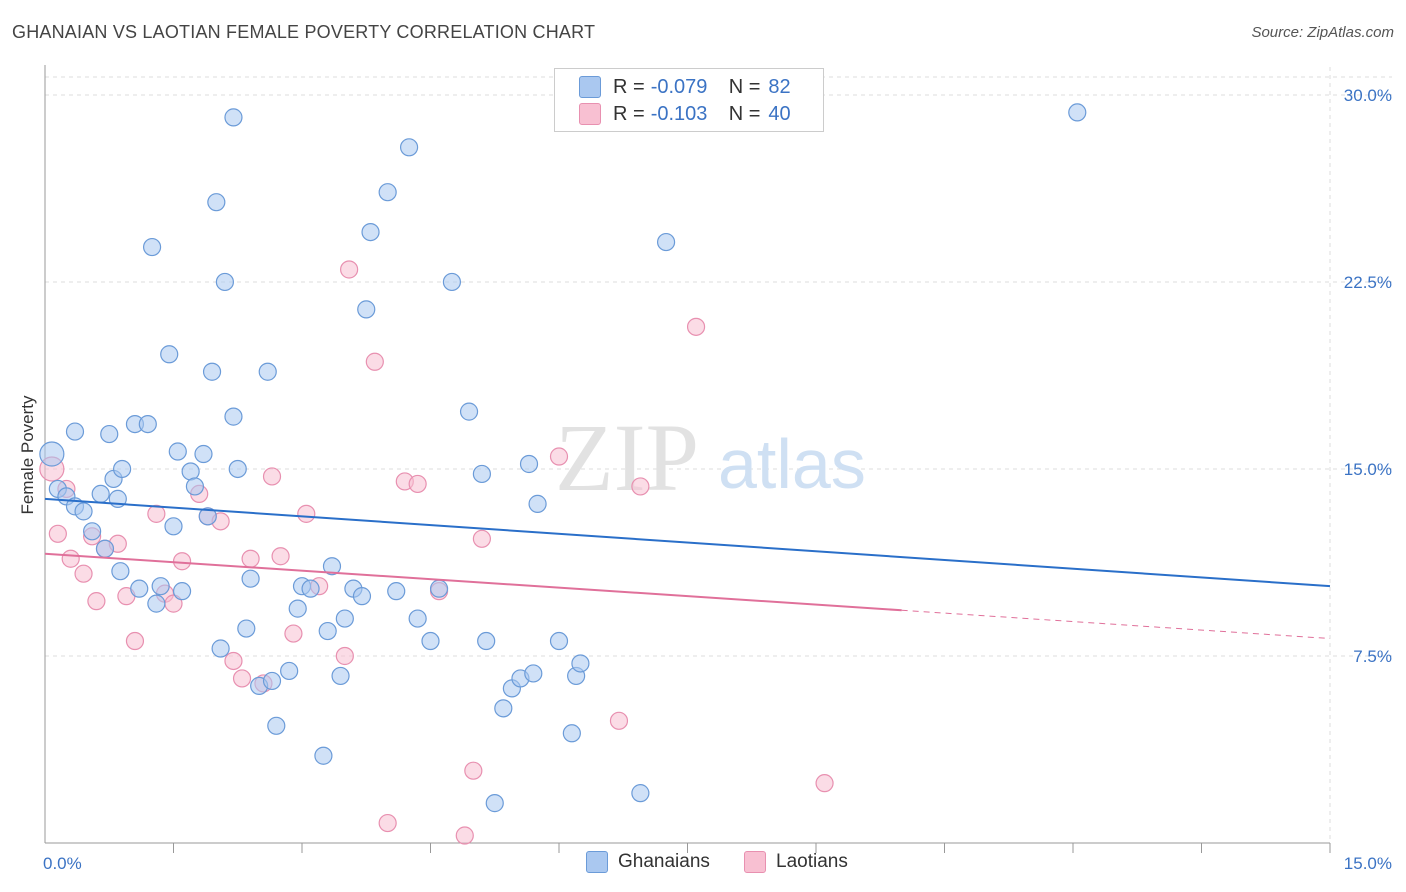 Image resolution: width=1406 pixels, height=892 pixels. What do you see at coordinates (648, 862) in the screenshot?
I see `bottom-legend-ghanaians: Ghanaians` at bounding box center [648, 862].